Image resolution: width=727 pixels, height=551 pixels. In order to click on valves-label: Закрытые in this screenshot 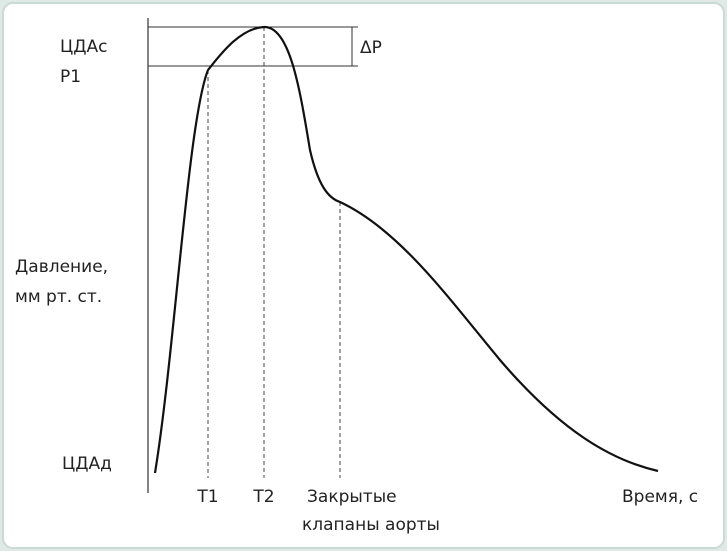, I will do `click(352, 497)`.